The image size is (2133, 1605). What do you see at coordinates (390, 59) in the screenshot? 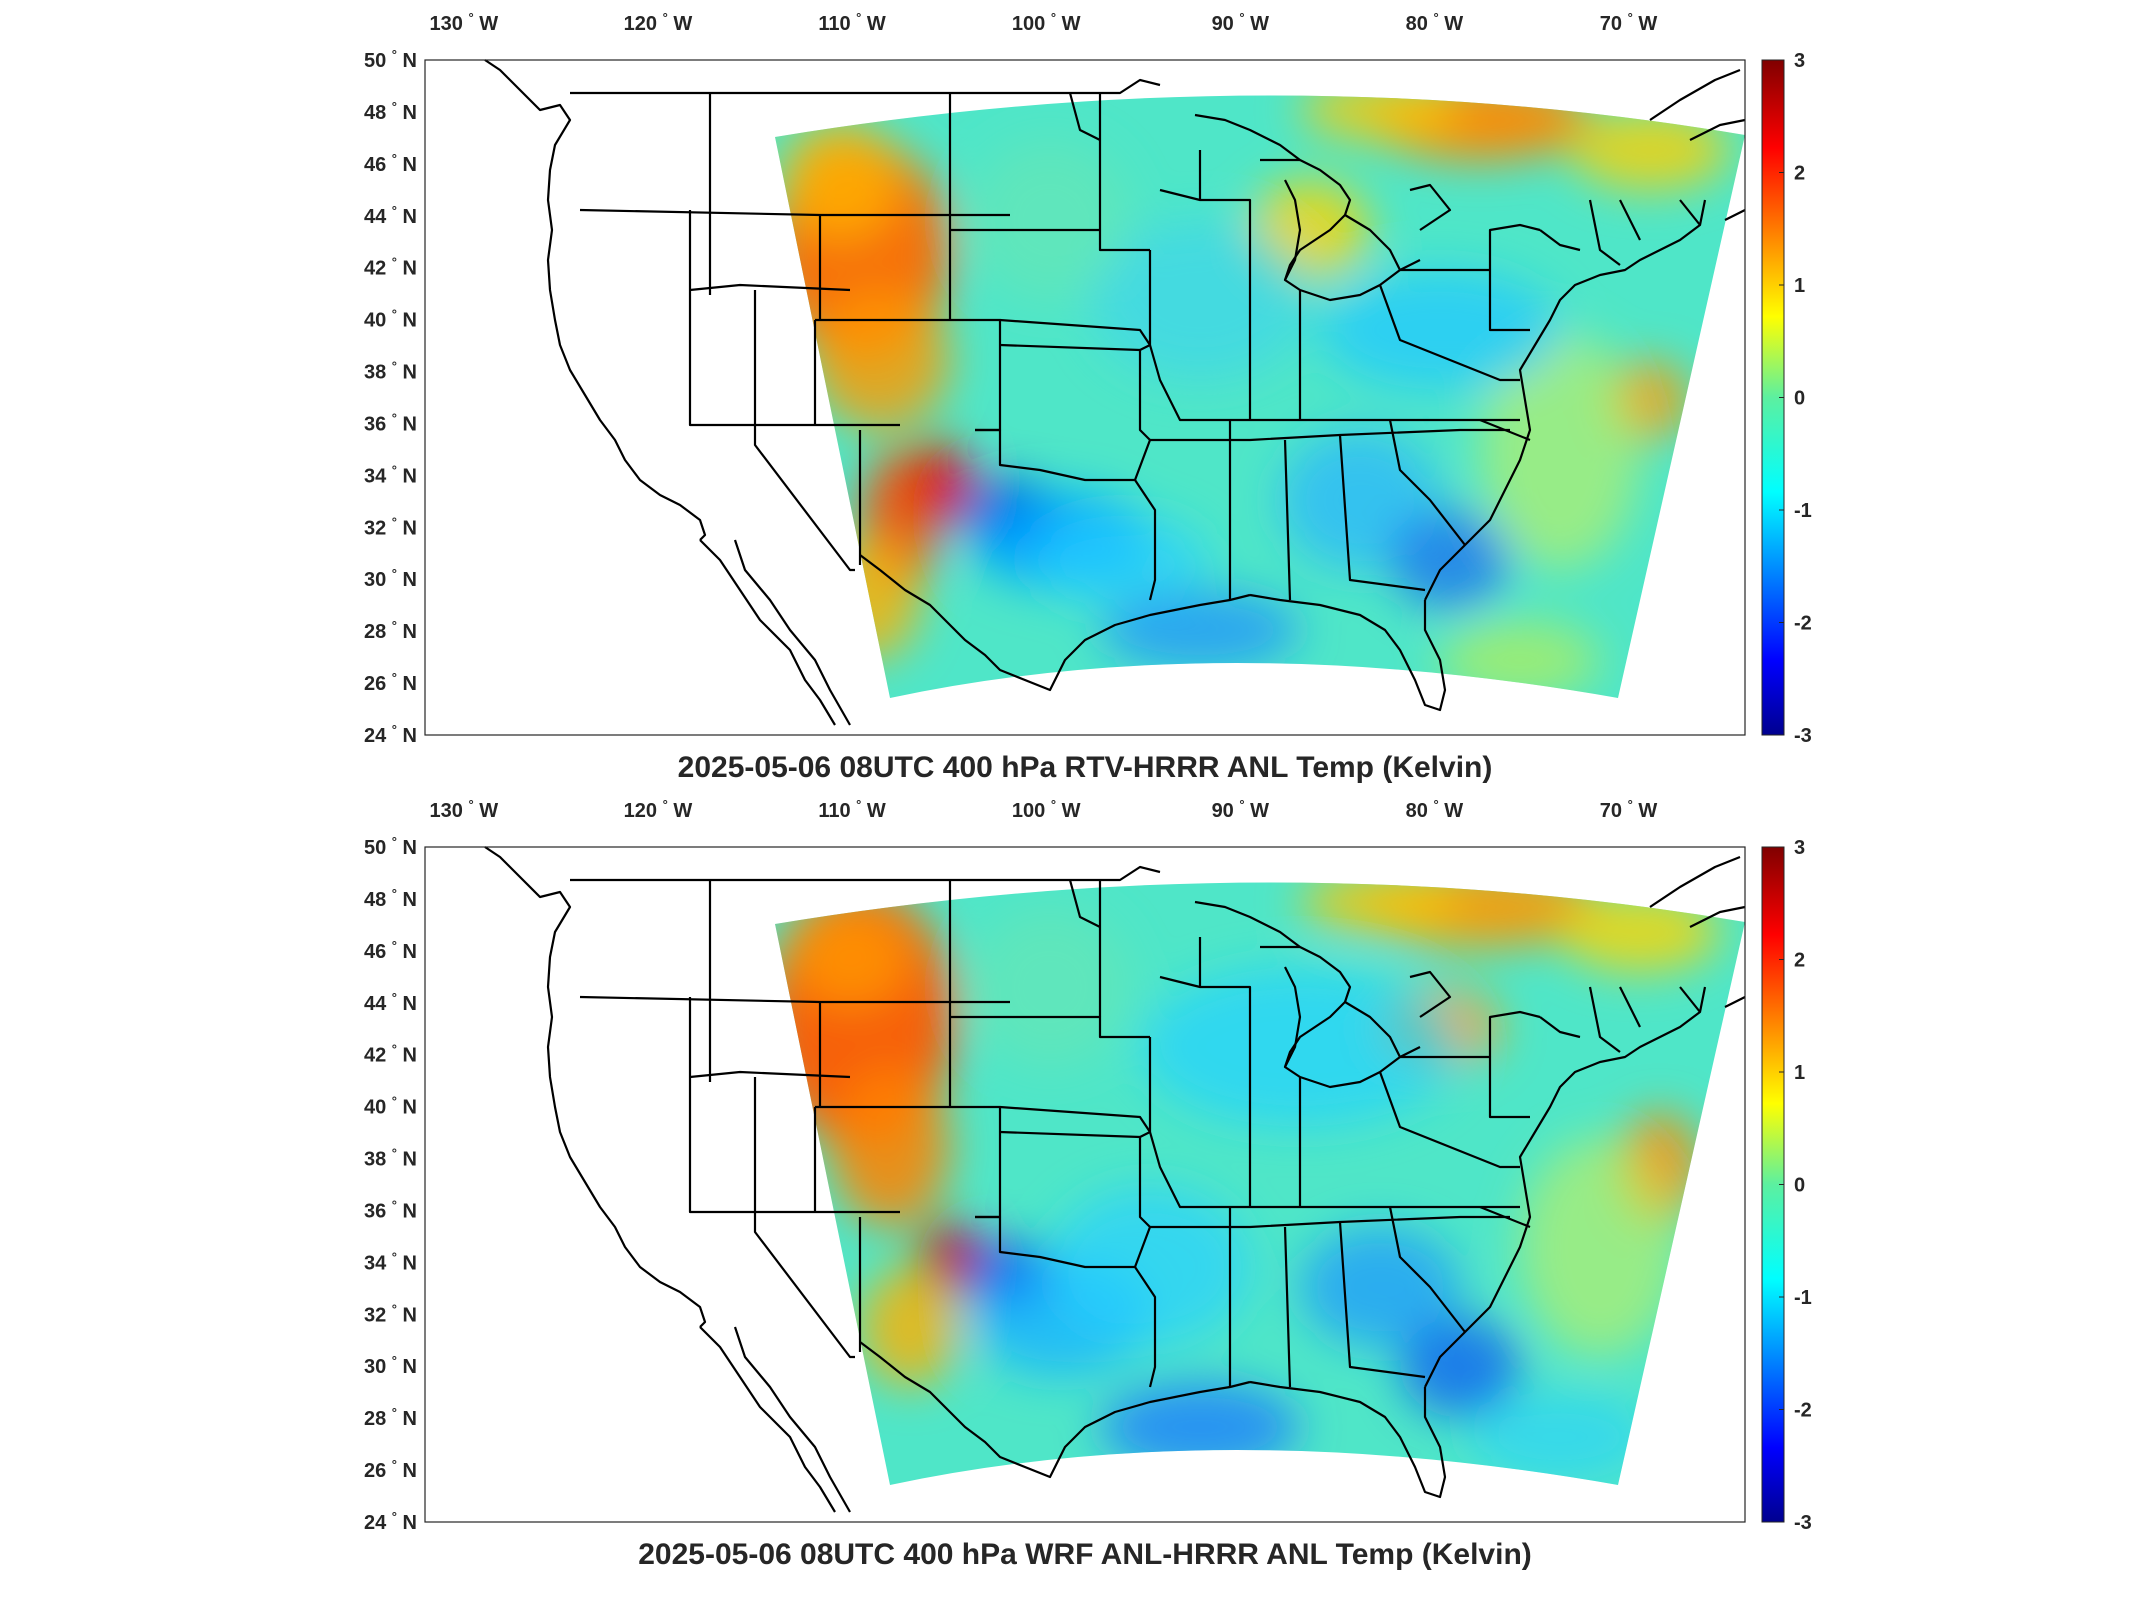
I see `lat-tick-label: 50 ° N` at bounding box center [390, 59].